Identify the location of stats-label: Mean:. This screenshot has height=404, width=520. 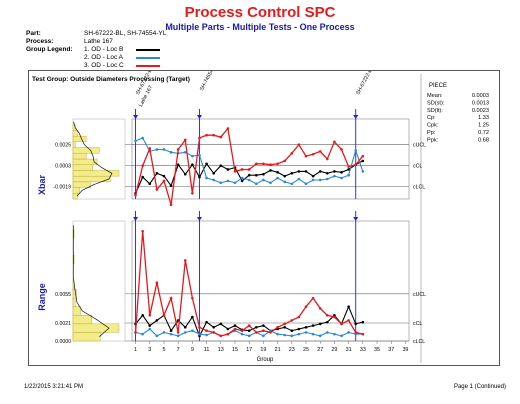
(435, 96).